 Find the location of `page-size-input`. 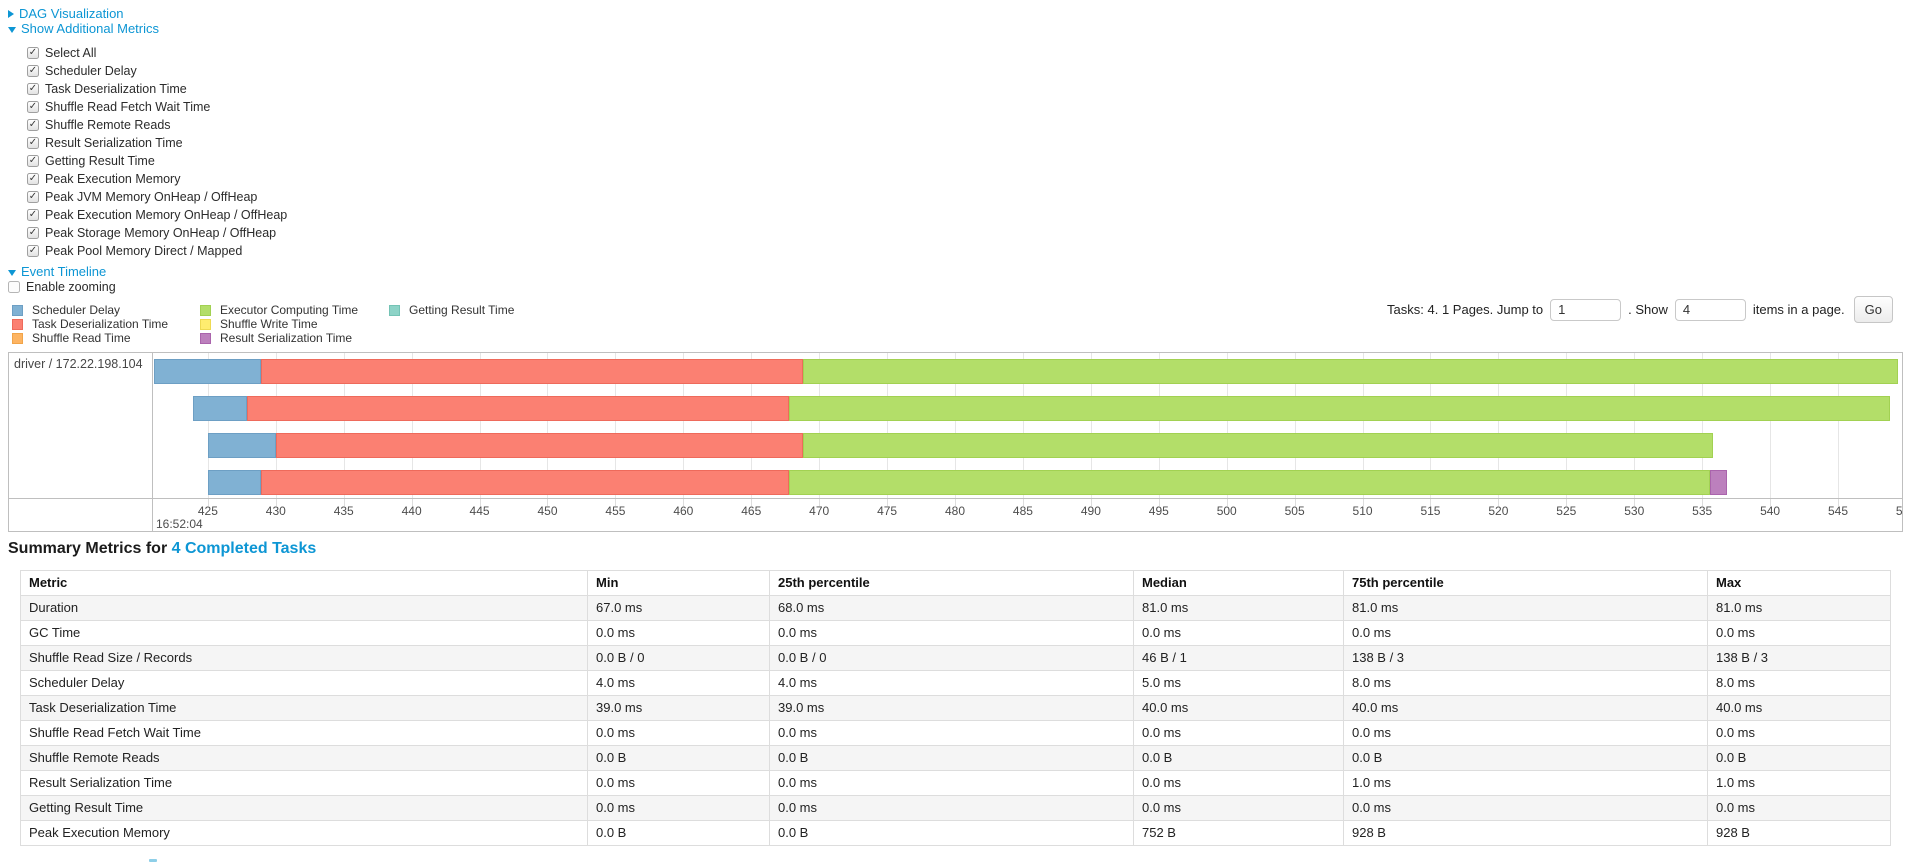

page-size-input is located at coordinates (1710, 309).